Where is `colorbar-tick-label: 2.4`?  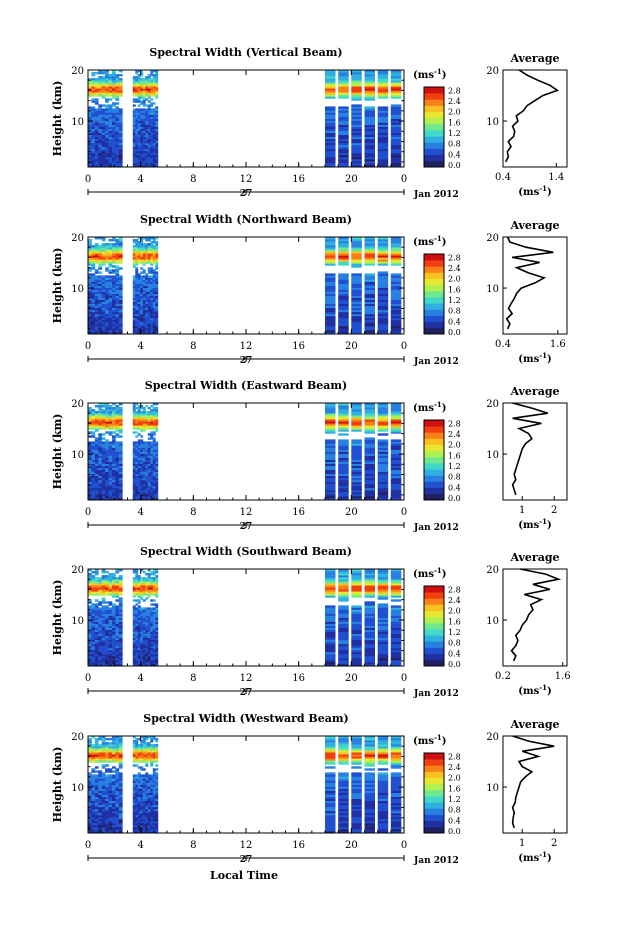
colorbar-tick-label: 2.4 is located at coordinates (454, 600).